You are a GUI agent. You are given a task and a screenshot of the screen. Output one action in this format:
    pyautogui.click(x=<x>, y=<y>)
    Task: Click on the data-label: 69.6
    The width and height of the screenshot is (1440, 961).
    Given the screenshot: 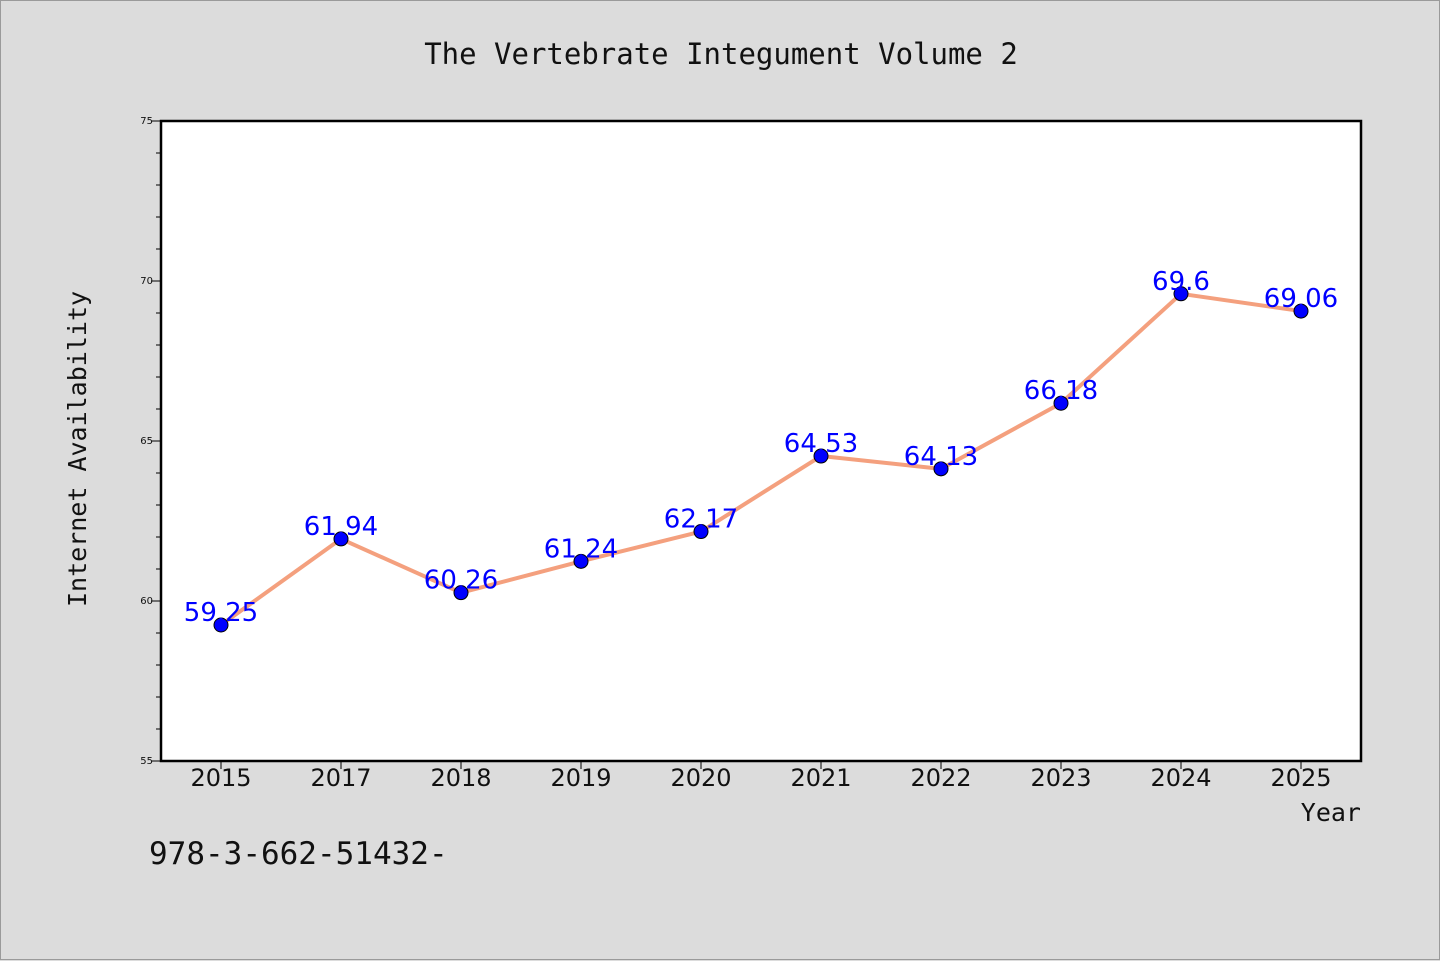 What is the action you would take?
    pyautogui.click(x=1181, y=282)
    